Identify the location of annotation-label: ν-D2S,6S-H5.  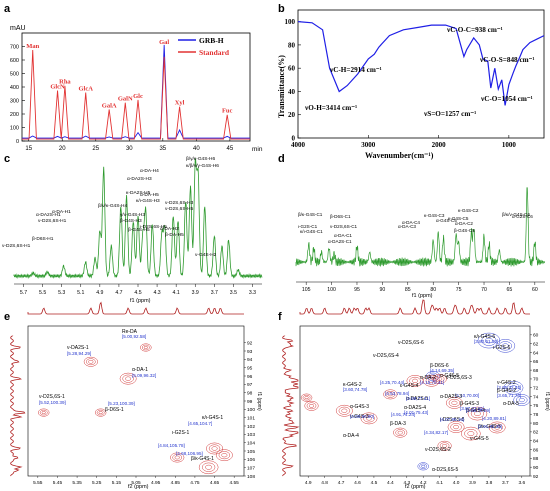
(179, 209).